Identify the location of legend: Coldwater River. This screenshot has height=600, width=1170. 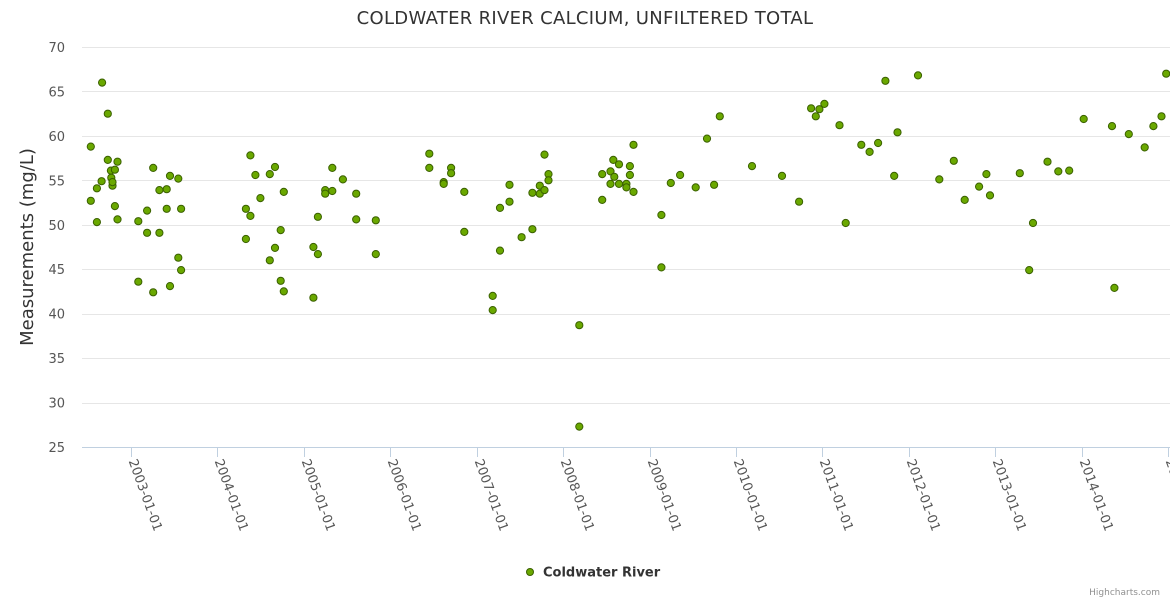
(593, 573).